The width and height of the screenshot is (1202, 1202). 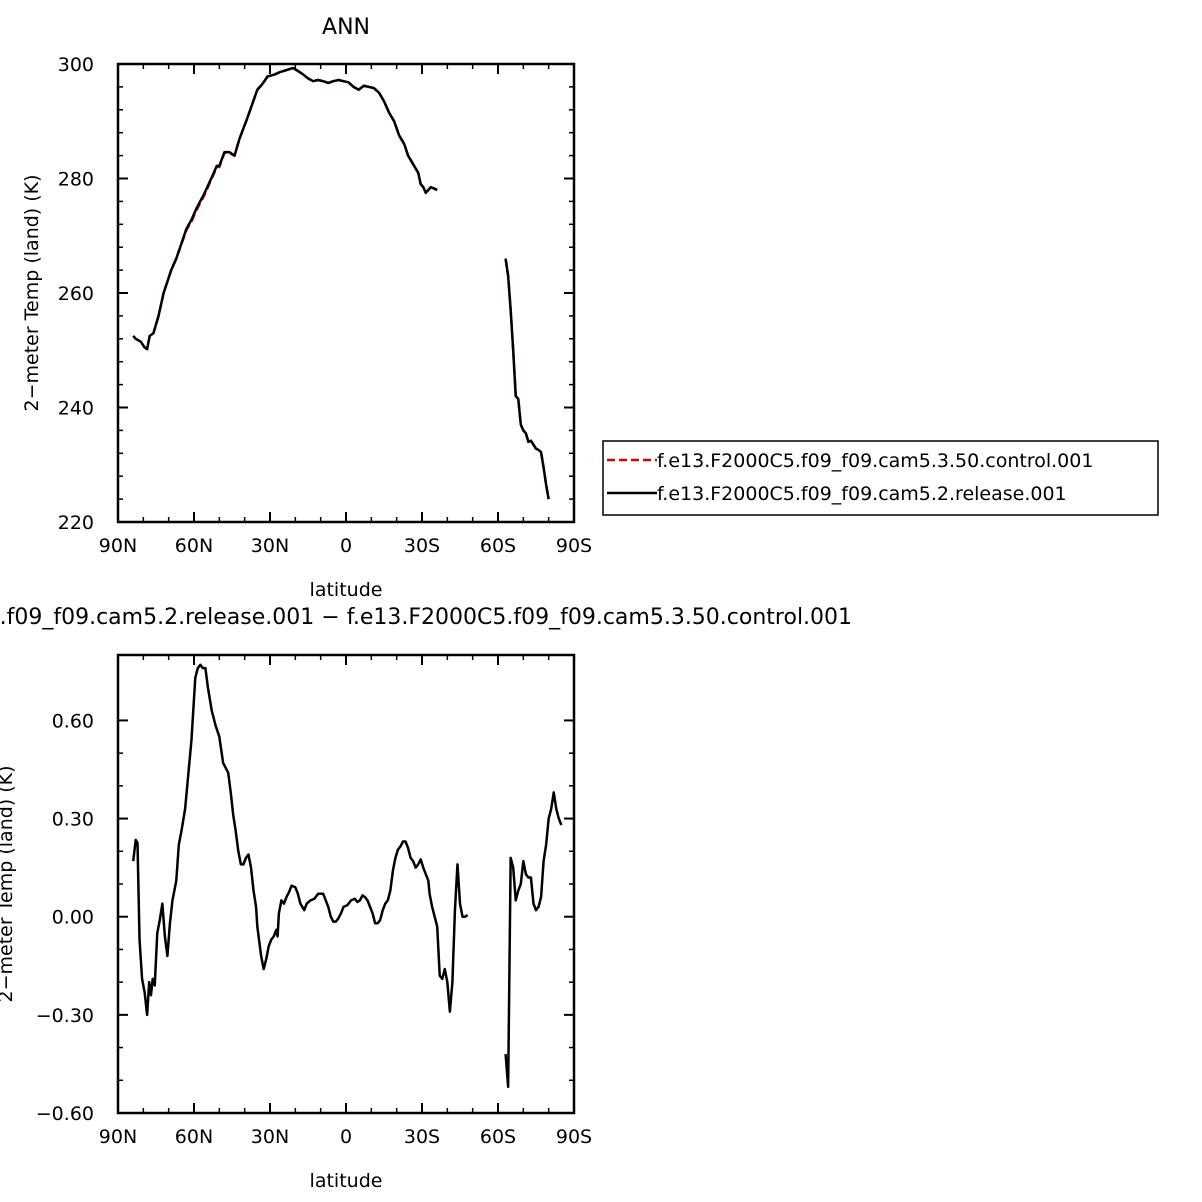 What do you see at coordinates (194, 1137) in the screenshot?
I see `bottom-x-tick-label: 60N` at bounding box center [194, 1137].